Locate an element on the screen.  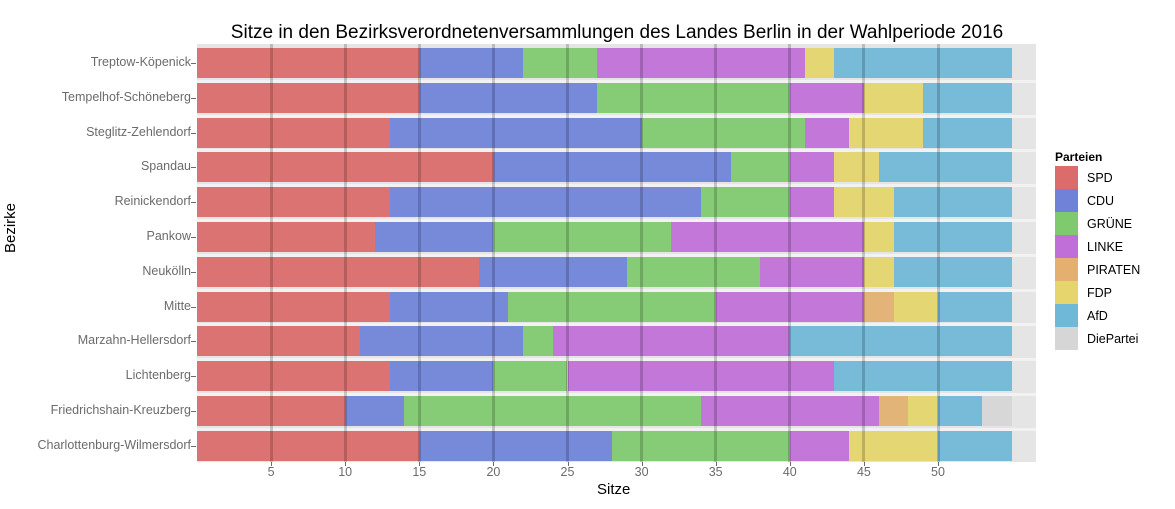
legend-item-diepartei: DiePartei is located at coordinates (1097, 338).